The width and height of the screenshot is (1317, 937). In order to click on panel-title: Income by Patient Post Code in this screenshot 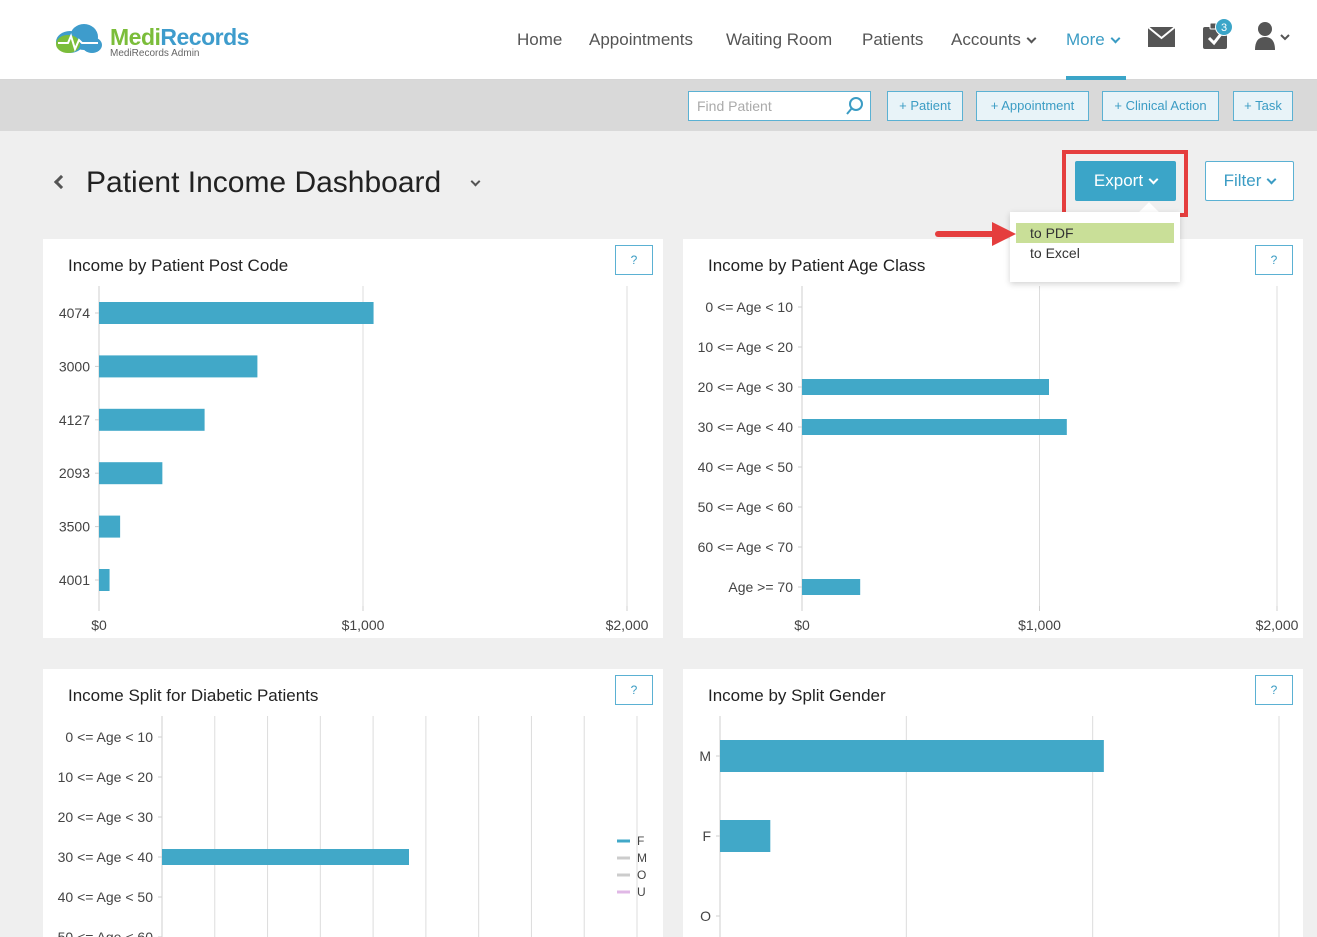, I will do `click(178, 265)`.